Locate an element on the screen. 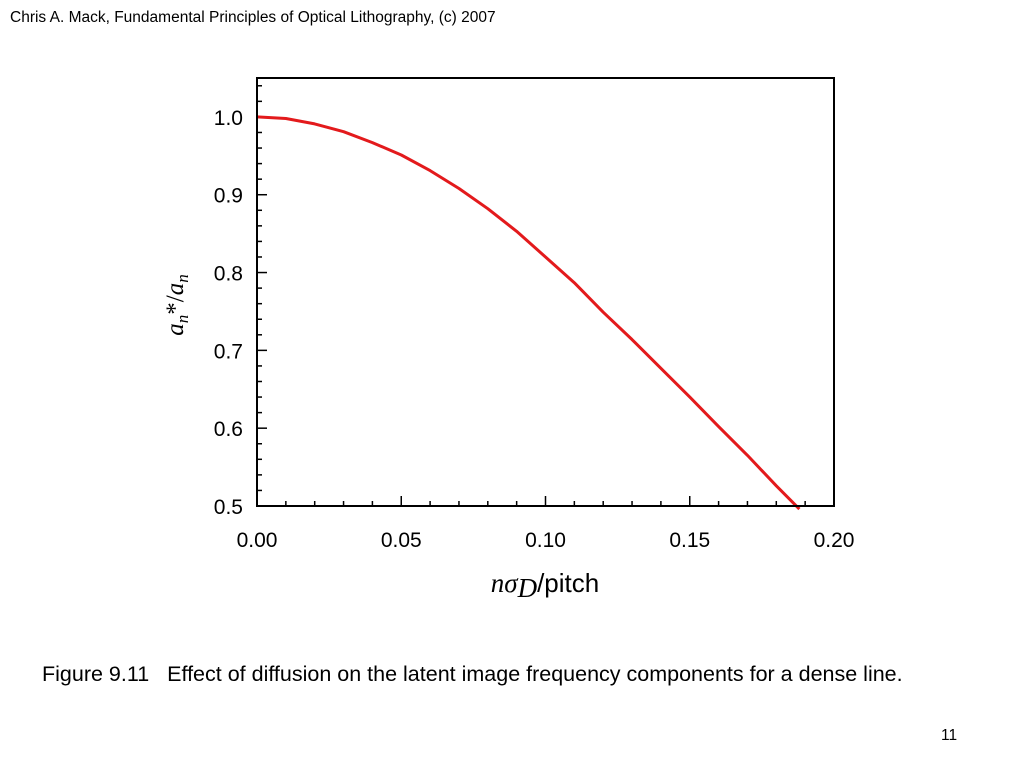 The height and width of the screenshot is (768, 1024). y-tick-label: 0.9 is located at coordinates (228, 196).